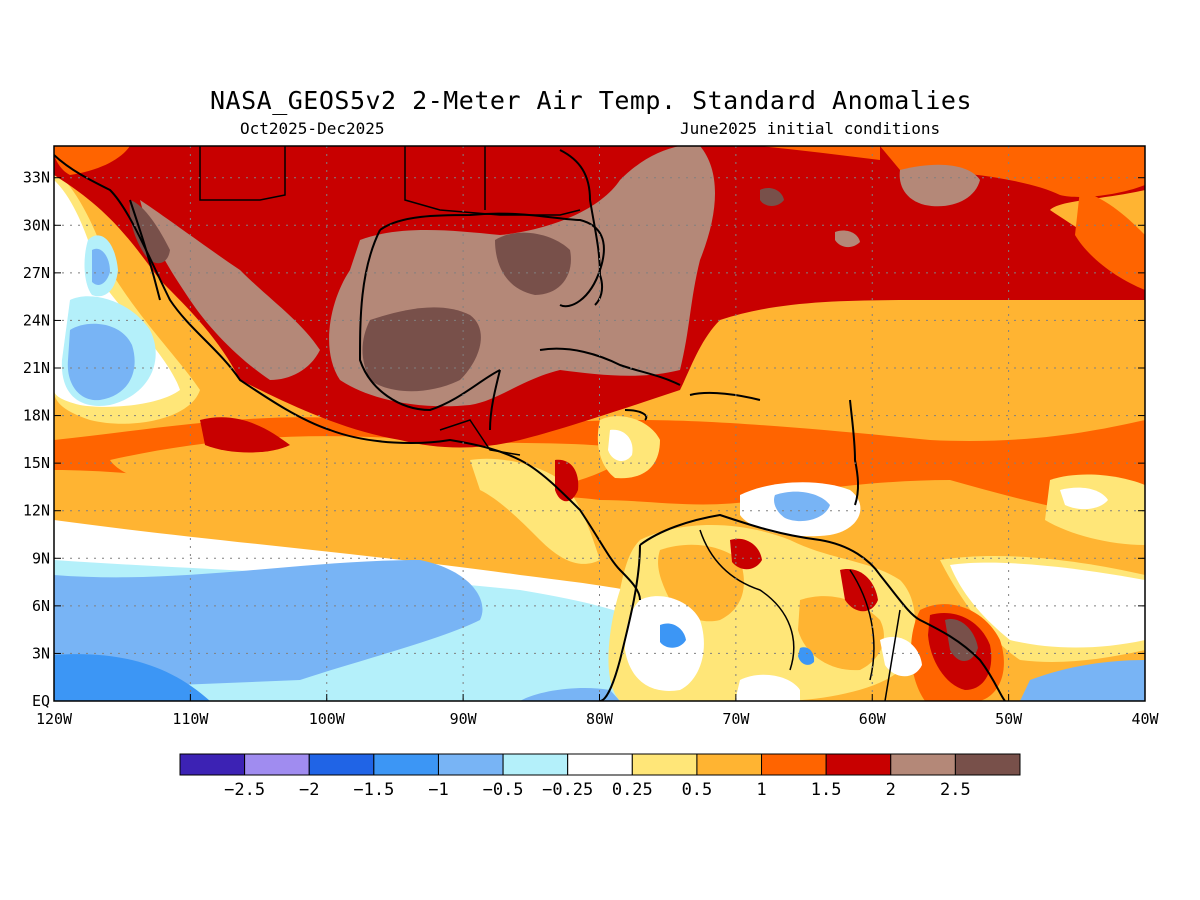 This screenshot has width=1200, height=900. What do you see at coordinates (54, 719) in the screenshot?
I see `lon-tick-label: 120W` at bounding box center [54, 719].